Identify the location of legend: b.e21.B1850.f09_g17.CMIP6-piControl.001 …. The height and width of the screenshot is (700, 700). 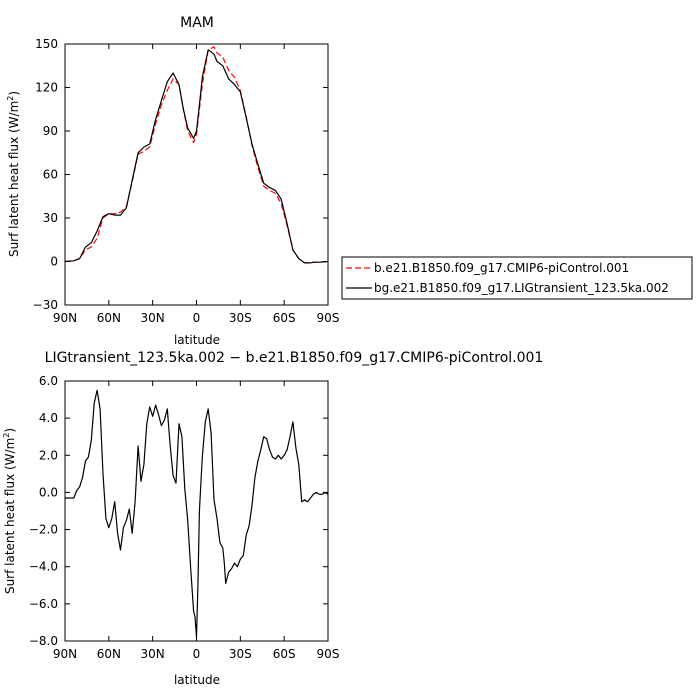
(517, 278).